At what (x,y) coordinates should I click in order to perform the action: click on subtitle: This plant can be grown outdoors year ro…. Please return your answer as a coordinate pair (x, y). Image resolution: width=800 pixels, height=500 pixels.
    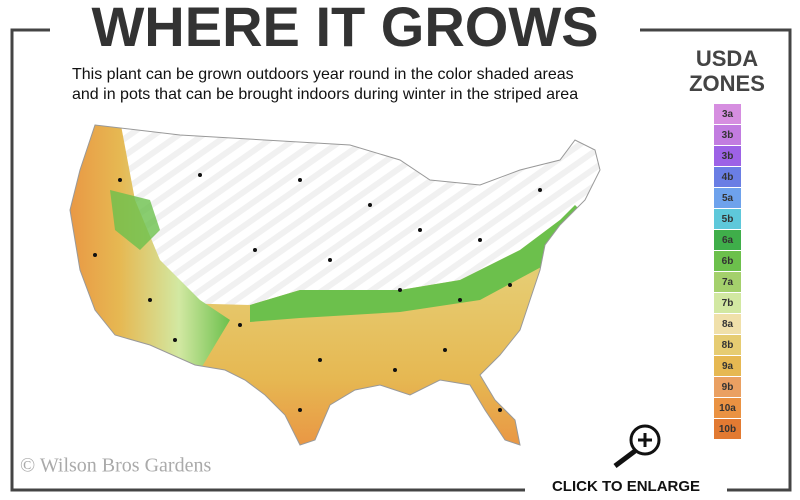
    Looking at the image, I should click on (323, 74).